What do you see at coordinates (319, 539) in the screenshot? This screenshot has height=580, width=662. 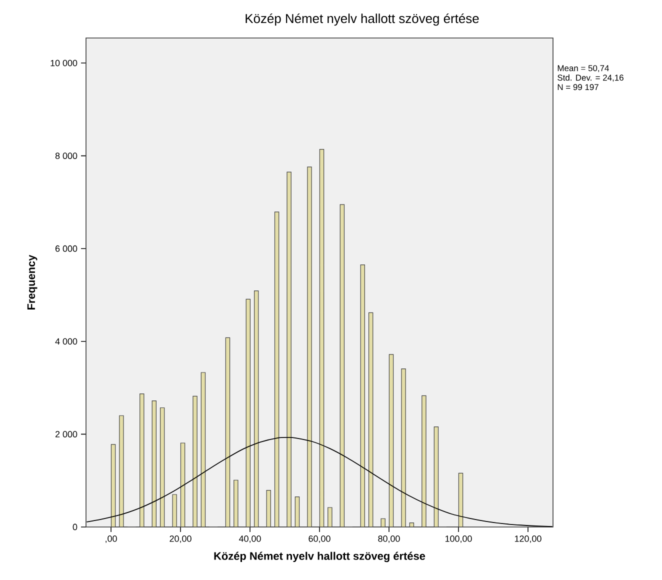 I see `x-tick-label: 60,00` at bounding box center [319, 539].